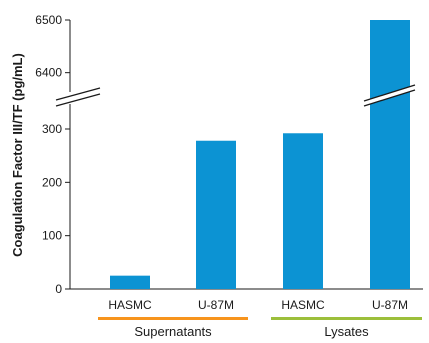 The width and height of the screenshot is (429, 343). What do you see at coordinates (260, 328) in the screenshot?
I see `group-brackets: Supernatants Lysates` at bounding box center [260, 328].